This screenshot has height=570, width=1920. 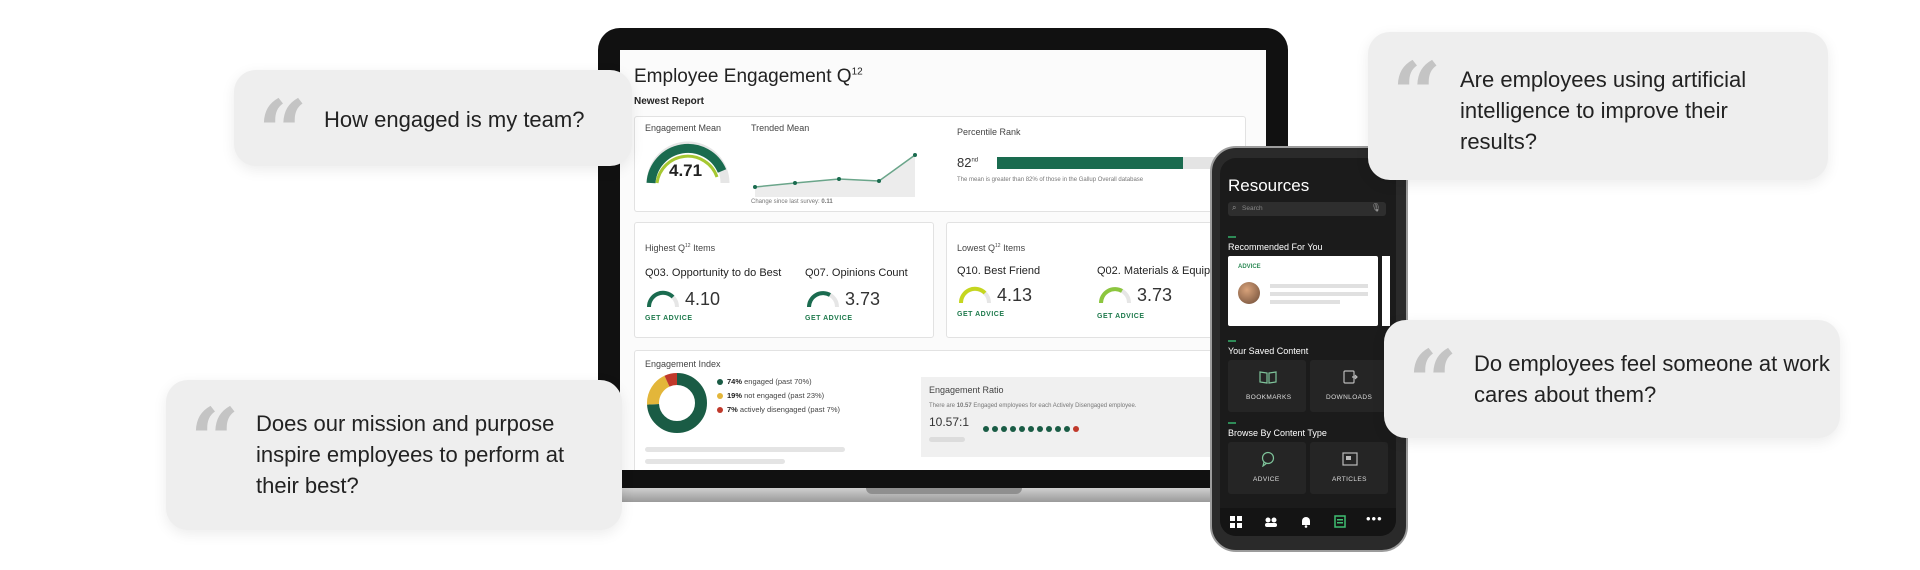 What do you see at coordinates (433, 123) in the screenshot?
I see `question-bubble: “ How engaged is my team?` at bounding box center [433, 123].